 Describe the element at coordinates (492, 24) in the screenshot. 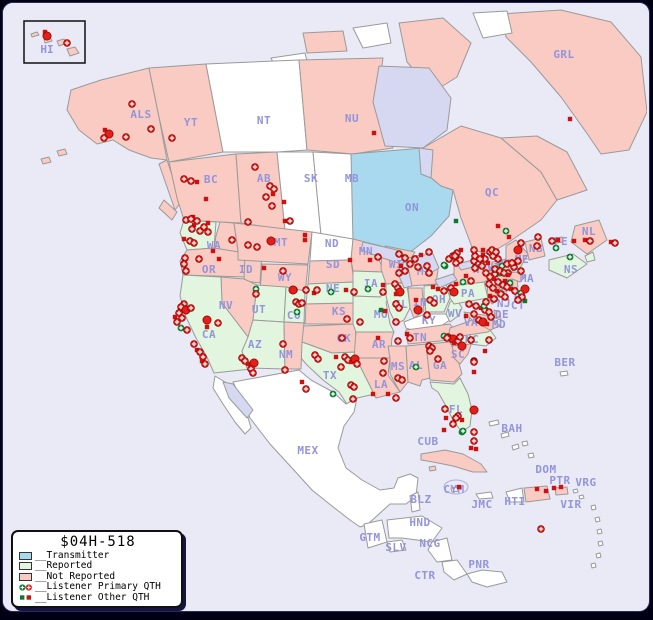

I see `region-ar5` at that location.